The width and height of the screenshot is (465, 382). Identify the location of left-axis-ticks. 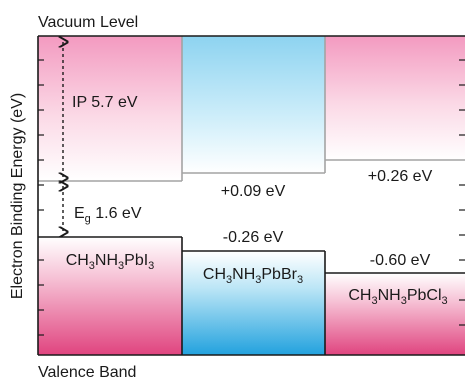
(41, 197).